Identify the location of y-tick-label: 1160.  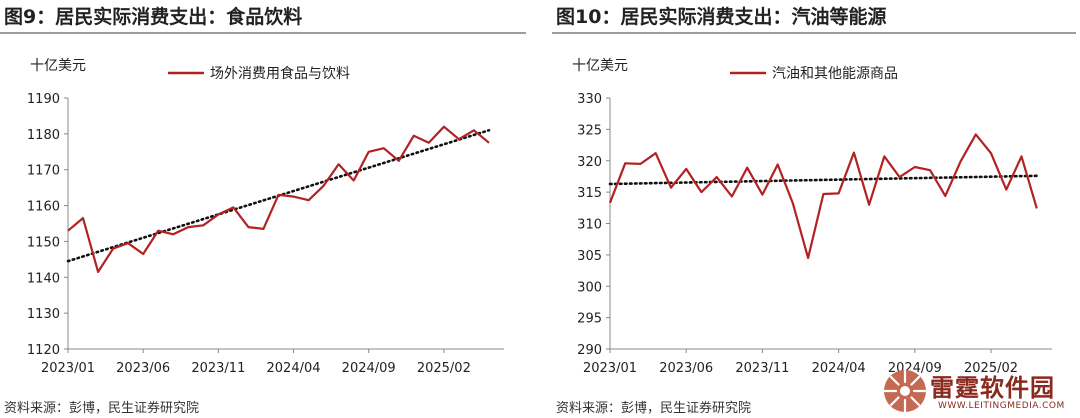
(43, 207).